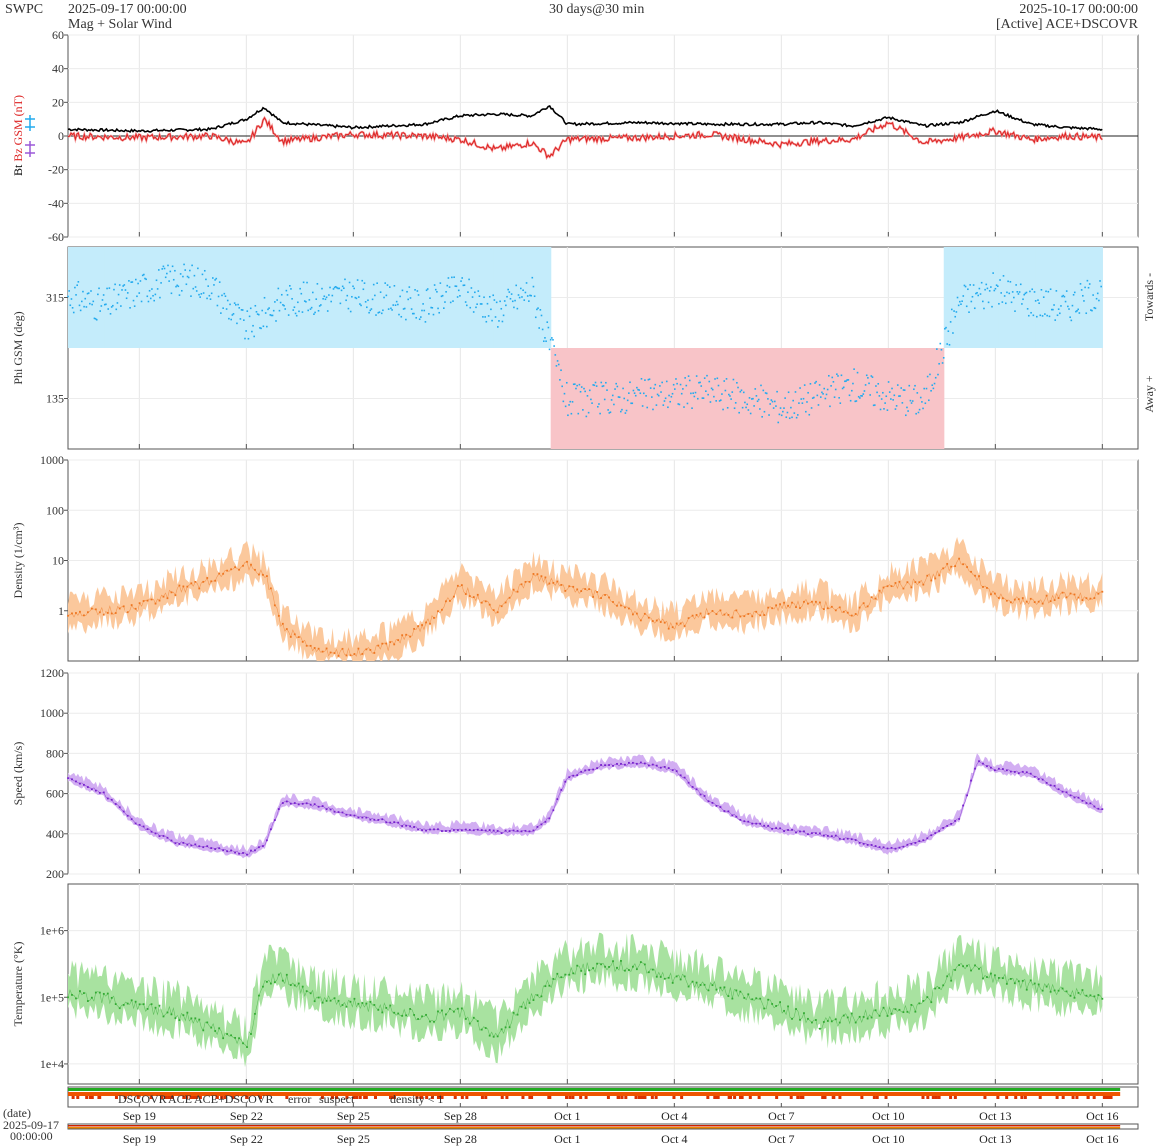 This screenshot has height=1146, width=1158. What do you see at coordinates (594, 1089) in the screenshot?
I see `status-ace-strip` at bounding box center [594, 1089].